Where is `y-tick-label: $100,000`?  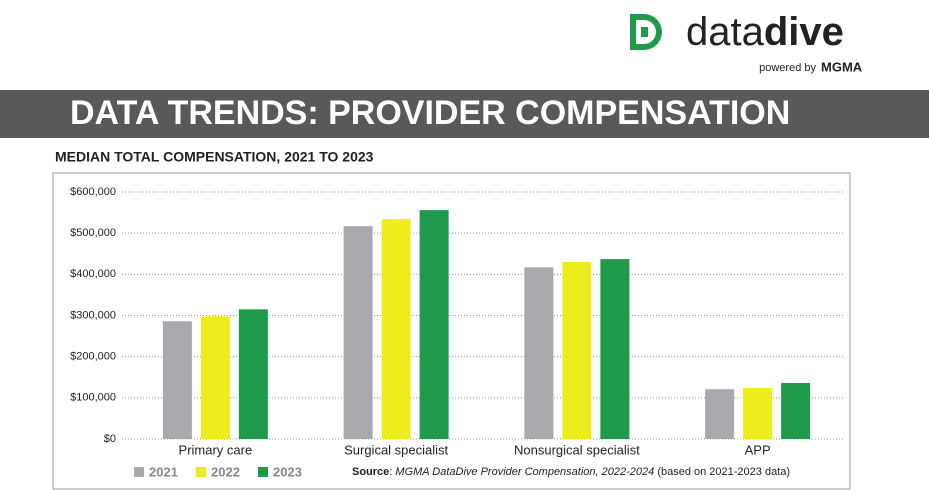 y-tick-label: $100,000 is located at coordinates (93, 398).